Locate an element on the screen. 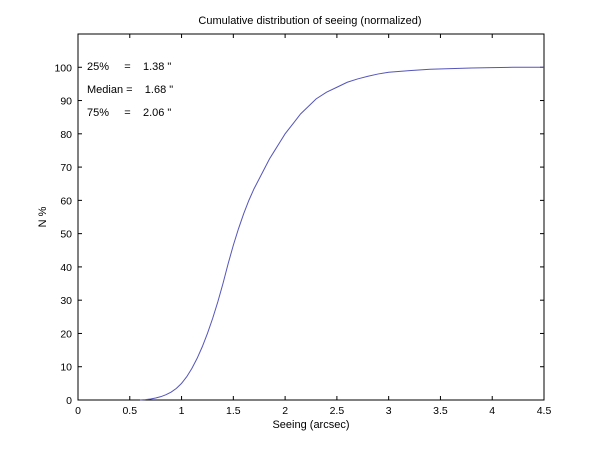  x-tick-label: 1.5 is located at coordinates (233, 411).